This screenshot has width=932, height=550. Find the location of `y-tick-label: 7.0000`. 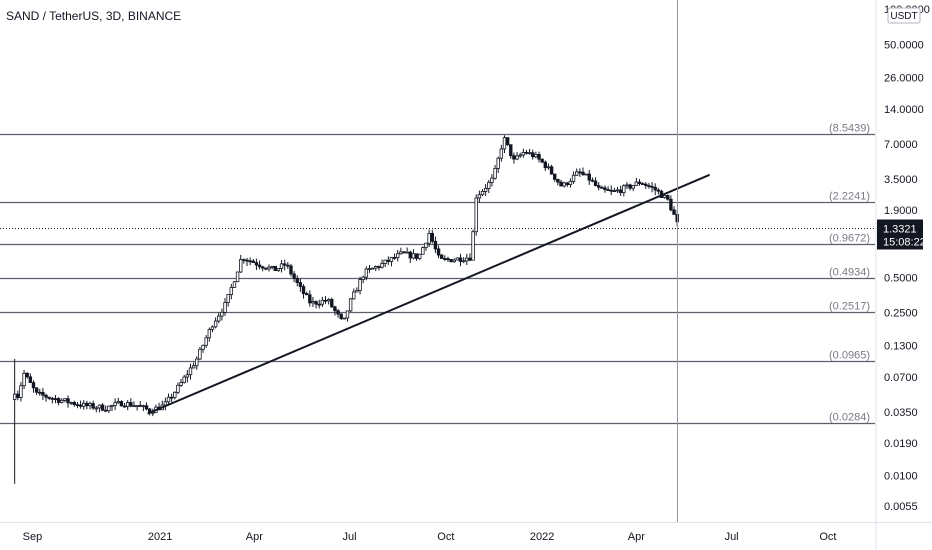

y-tick-label: 7.0000 is located at coordinates (901, 145).